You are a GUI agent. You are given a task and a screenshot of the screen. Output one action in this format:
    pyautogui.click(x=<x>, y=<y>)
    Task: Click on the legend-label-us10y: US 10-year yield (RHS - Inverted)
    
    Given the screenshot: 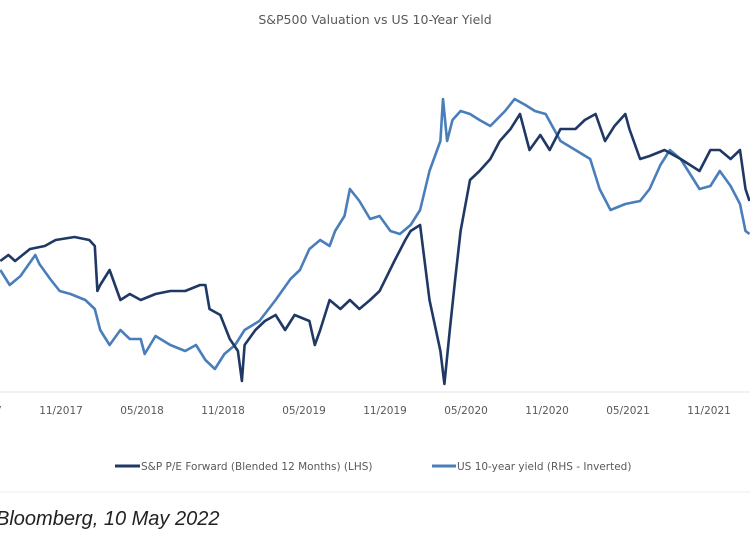 What is the action you would take?
    pyautogui.click(x=544, y=467)
    